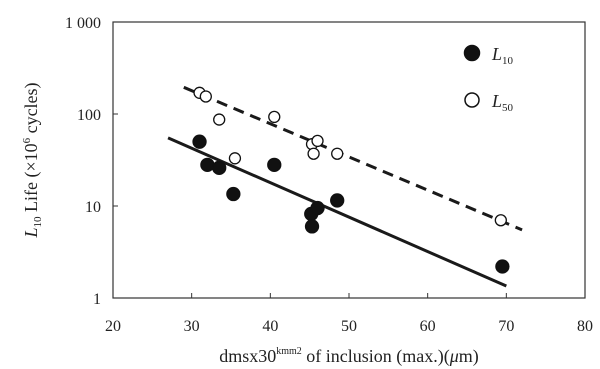  Describe the element at coordinates (349, 314) in the screenshot. I see `x-axis-ticks: 20 30 40 50 60 70 80` at that location.